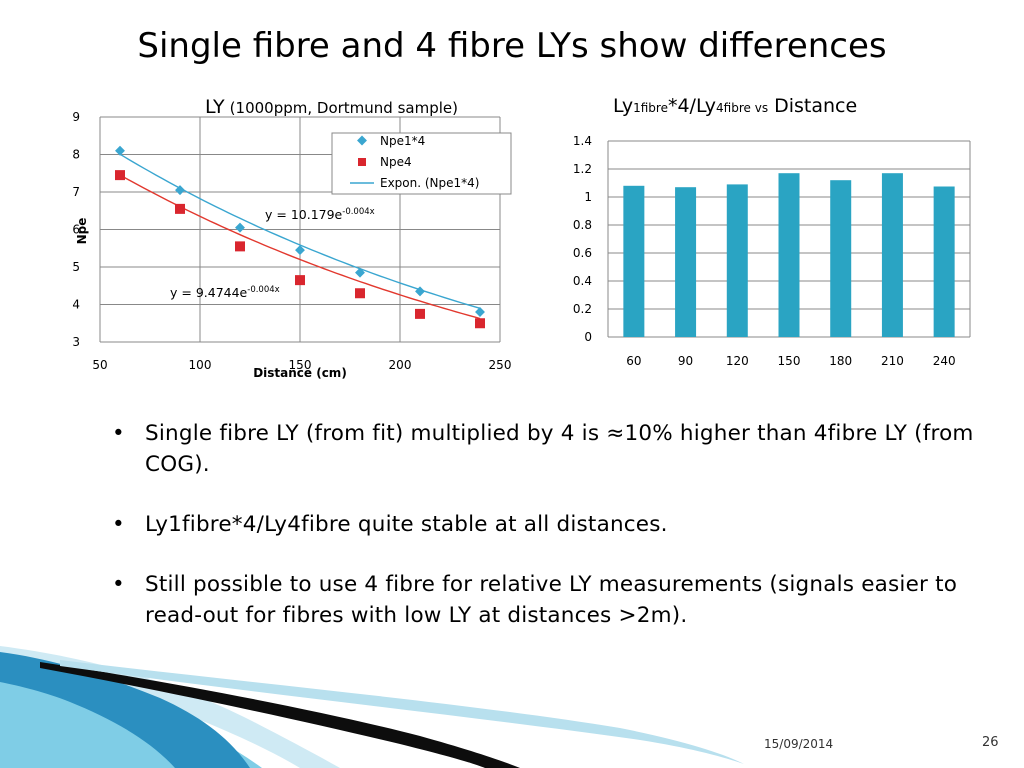 The height and width of the screenshot is (768, 1024). What do you see at coordinates (799, 744) in the screenshot?
I see `footer-date: 15/09/2014` at bounding box center [799, 744].